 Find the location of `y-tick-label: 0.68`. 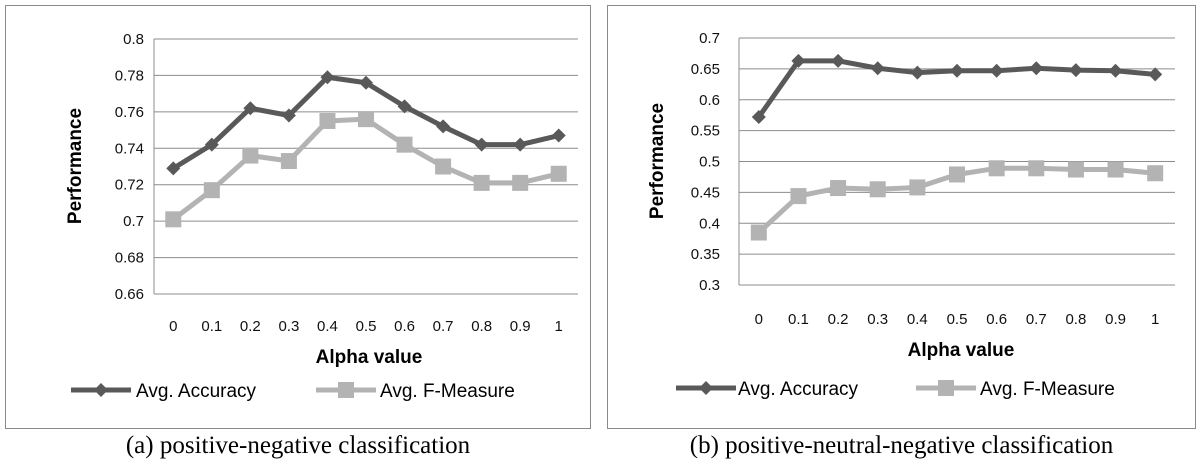

y-tick-label: 0.68 is located at coordinates (129, 258).